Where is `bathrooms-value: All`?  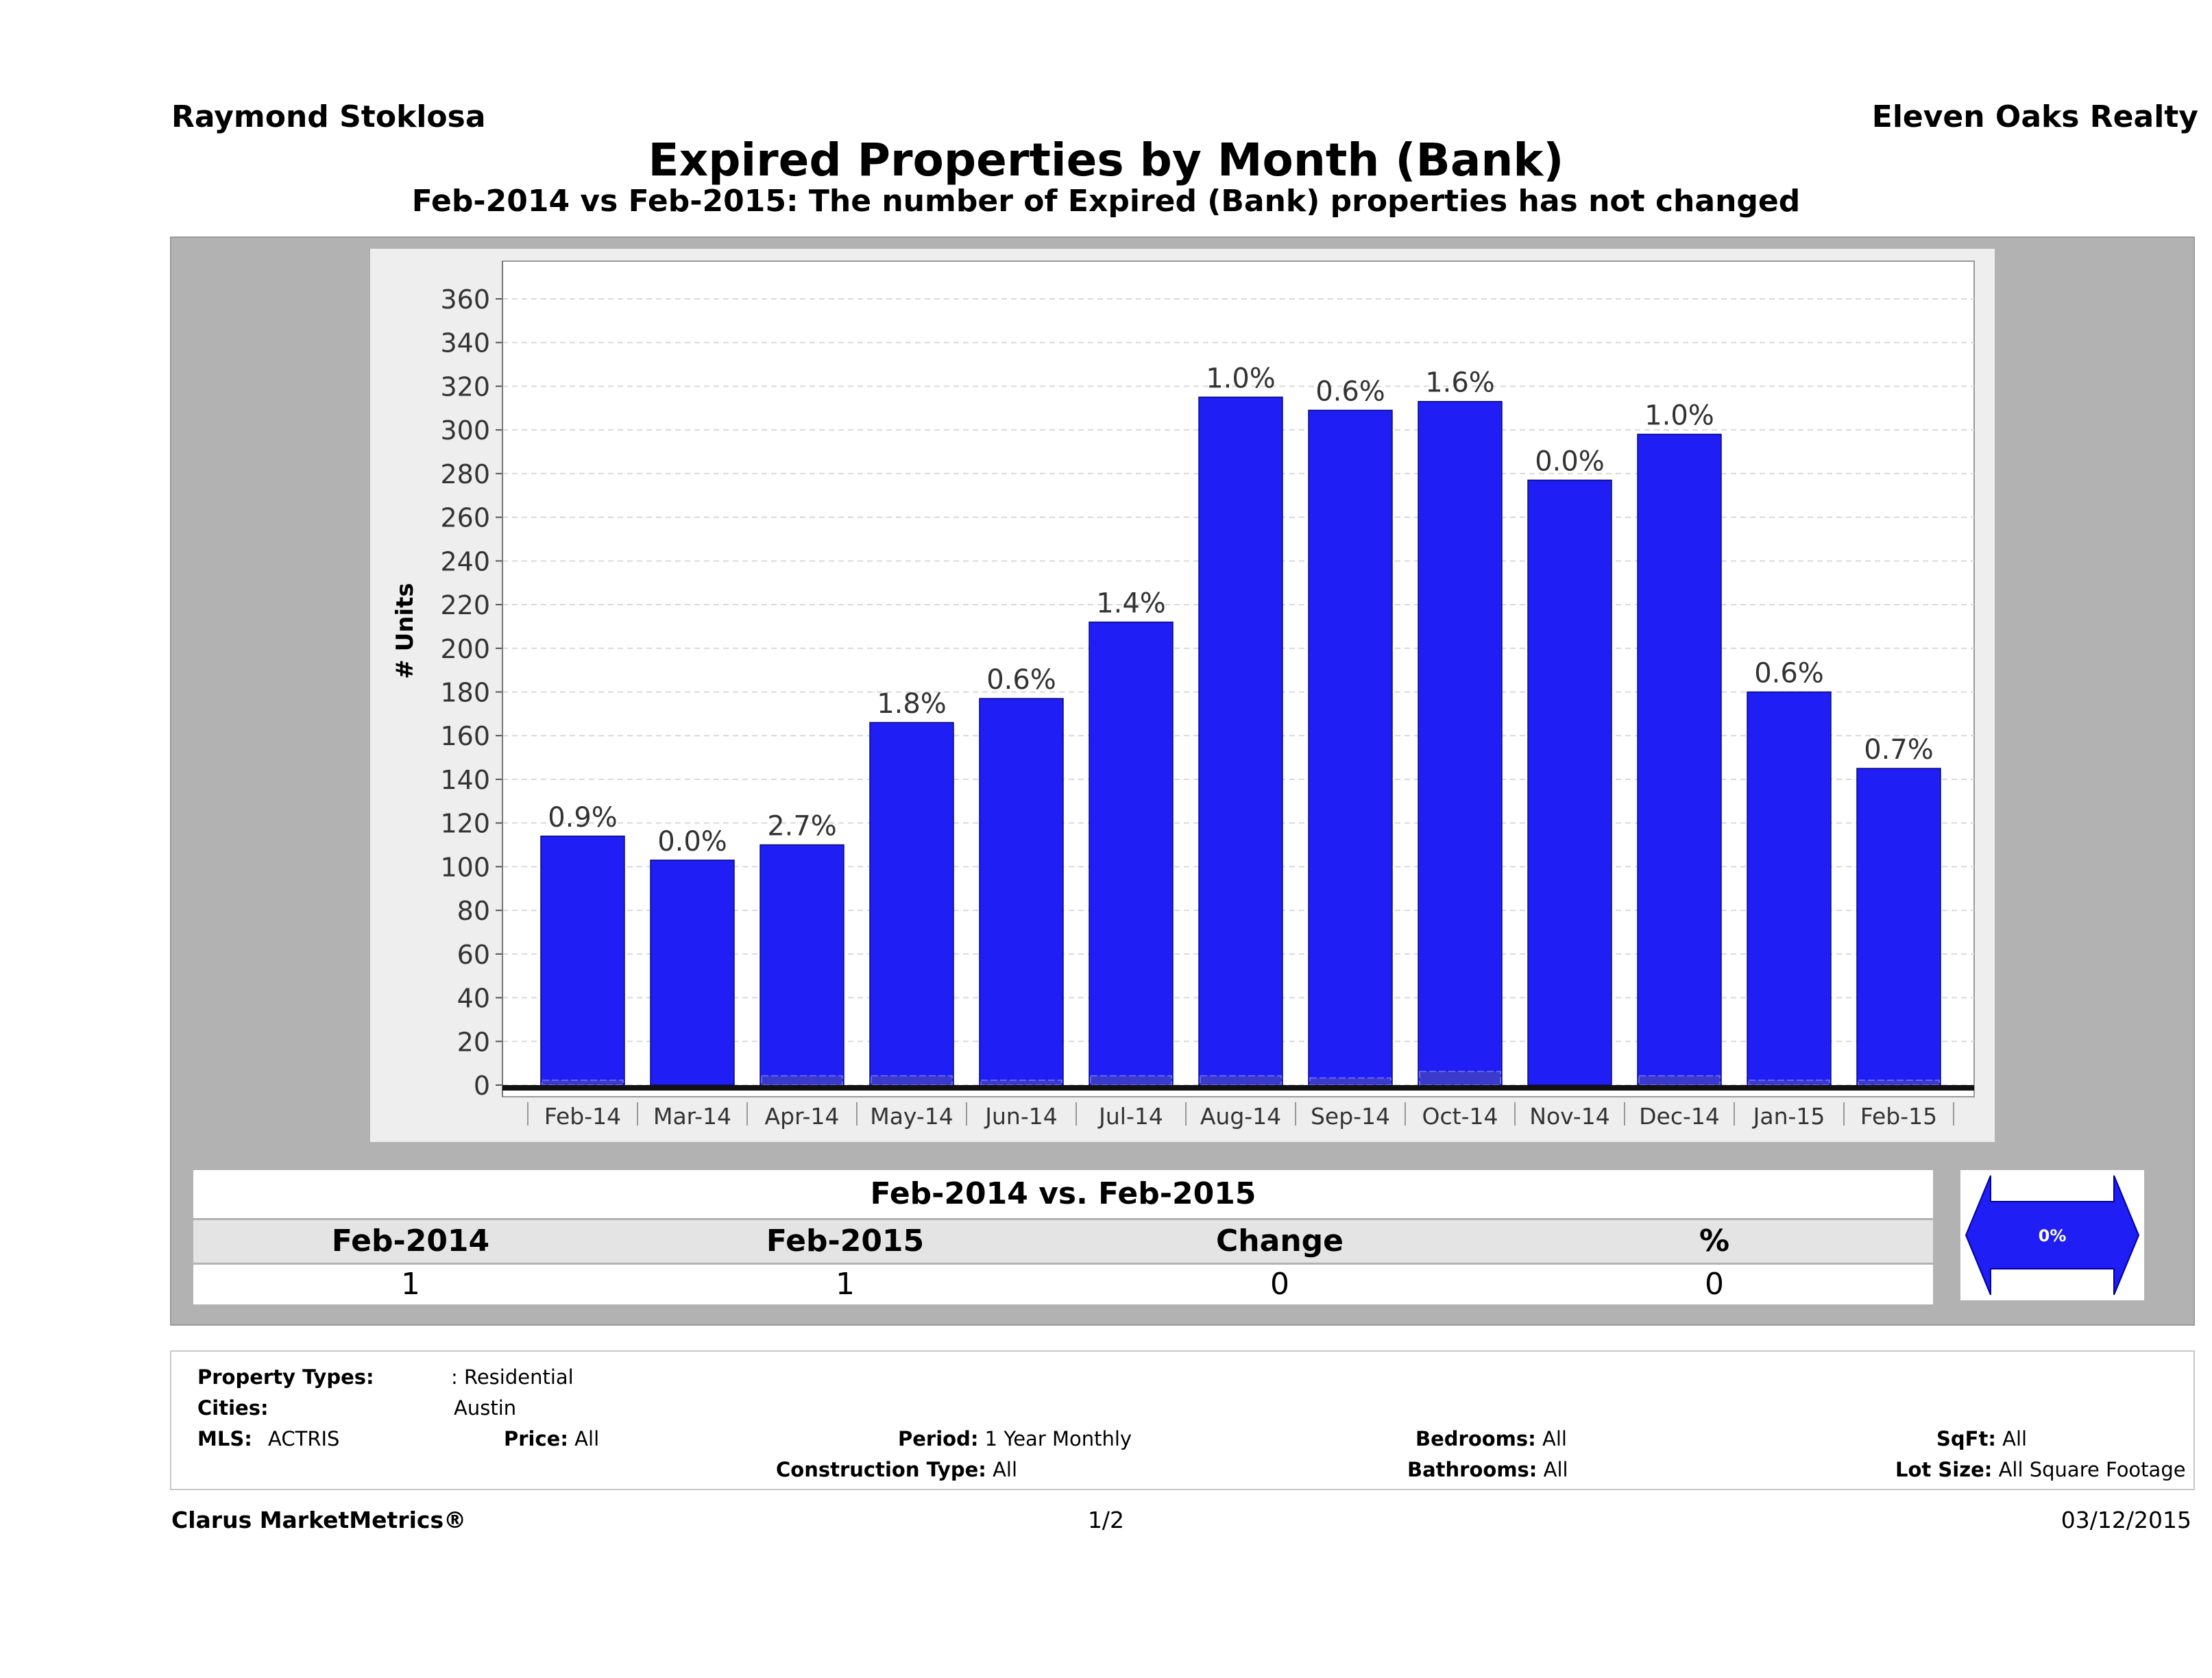 bathrooms-value: All is located at coordinates (1556, 1470).